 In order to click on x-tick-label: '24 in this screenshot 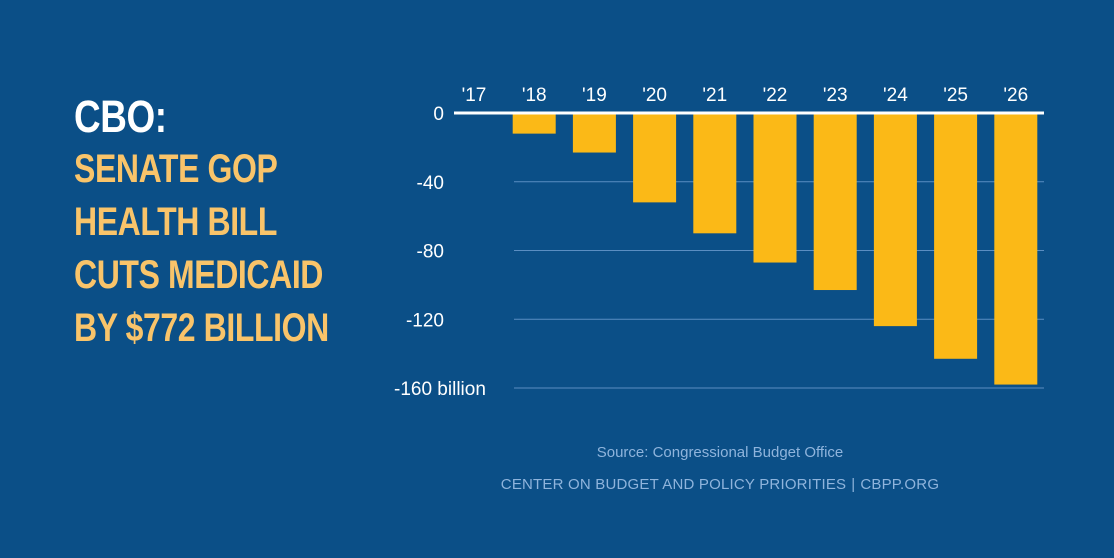, I will do `click(895, 95)`.